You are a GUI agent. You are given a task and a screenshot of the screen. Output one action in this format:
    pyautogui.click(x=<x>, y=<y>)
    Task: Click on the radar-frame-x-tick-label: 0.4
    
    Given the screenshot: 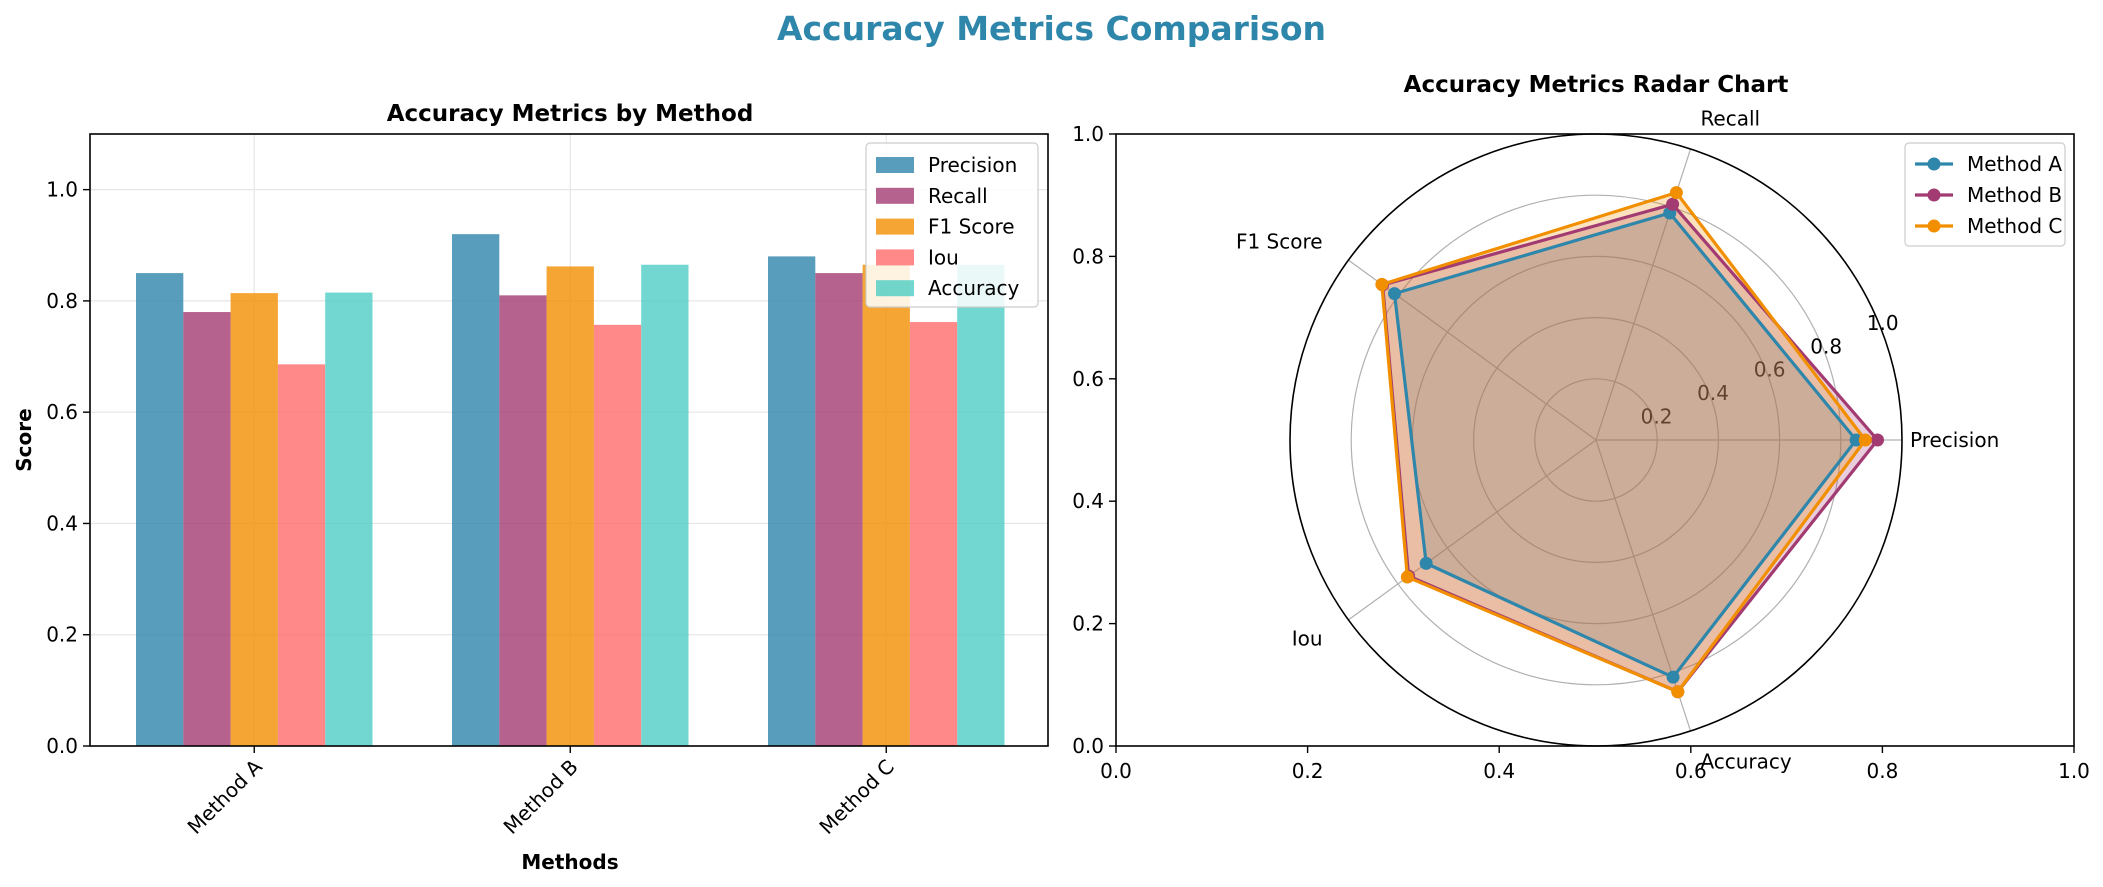 What is the action you would take?
    pyautogui.click(x=1499, y=771)
    